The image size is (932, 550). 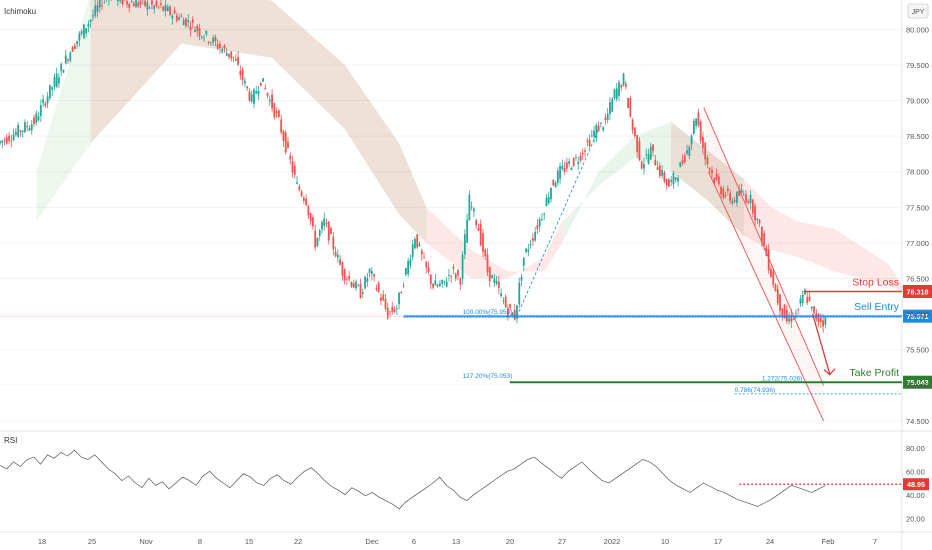 What do you see at coordinates (770, 541) in the screenshot?
I see `time-tick-label: 24` at bounding box center [770, 541].